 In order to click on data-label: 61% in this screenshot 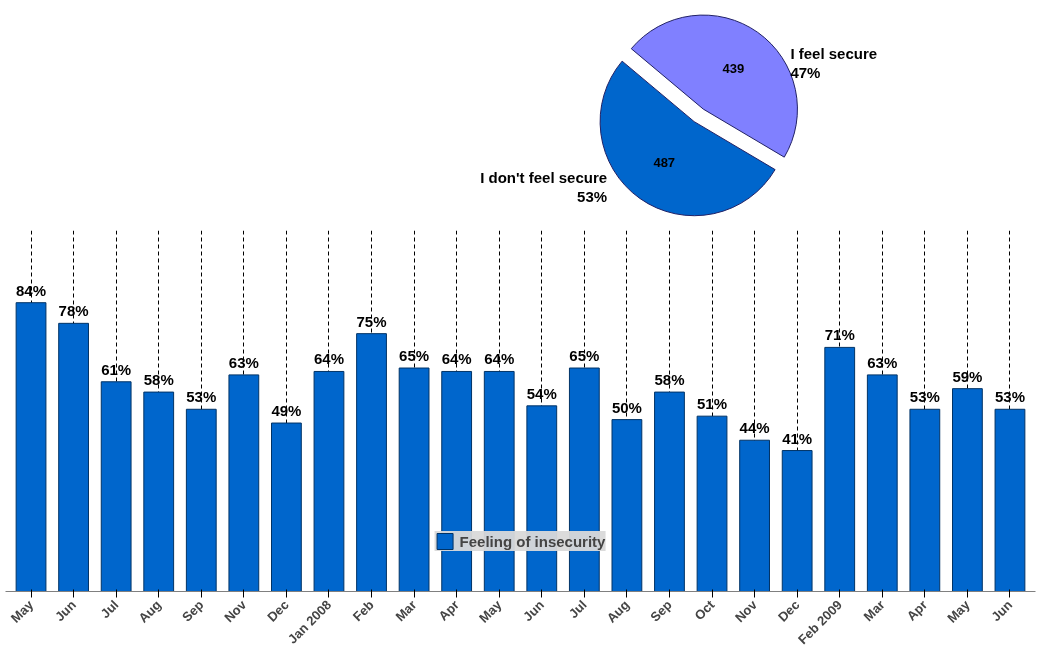, I will do `click(116, 369)`.